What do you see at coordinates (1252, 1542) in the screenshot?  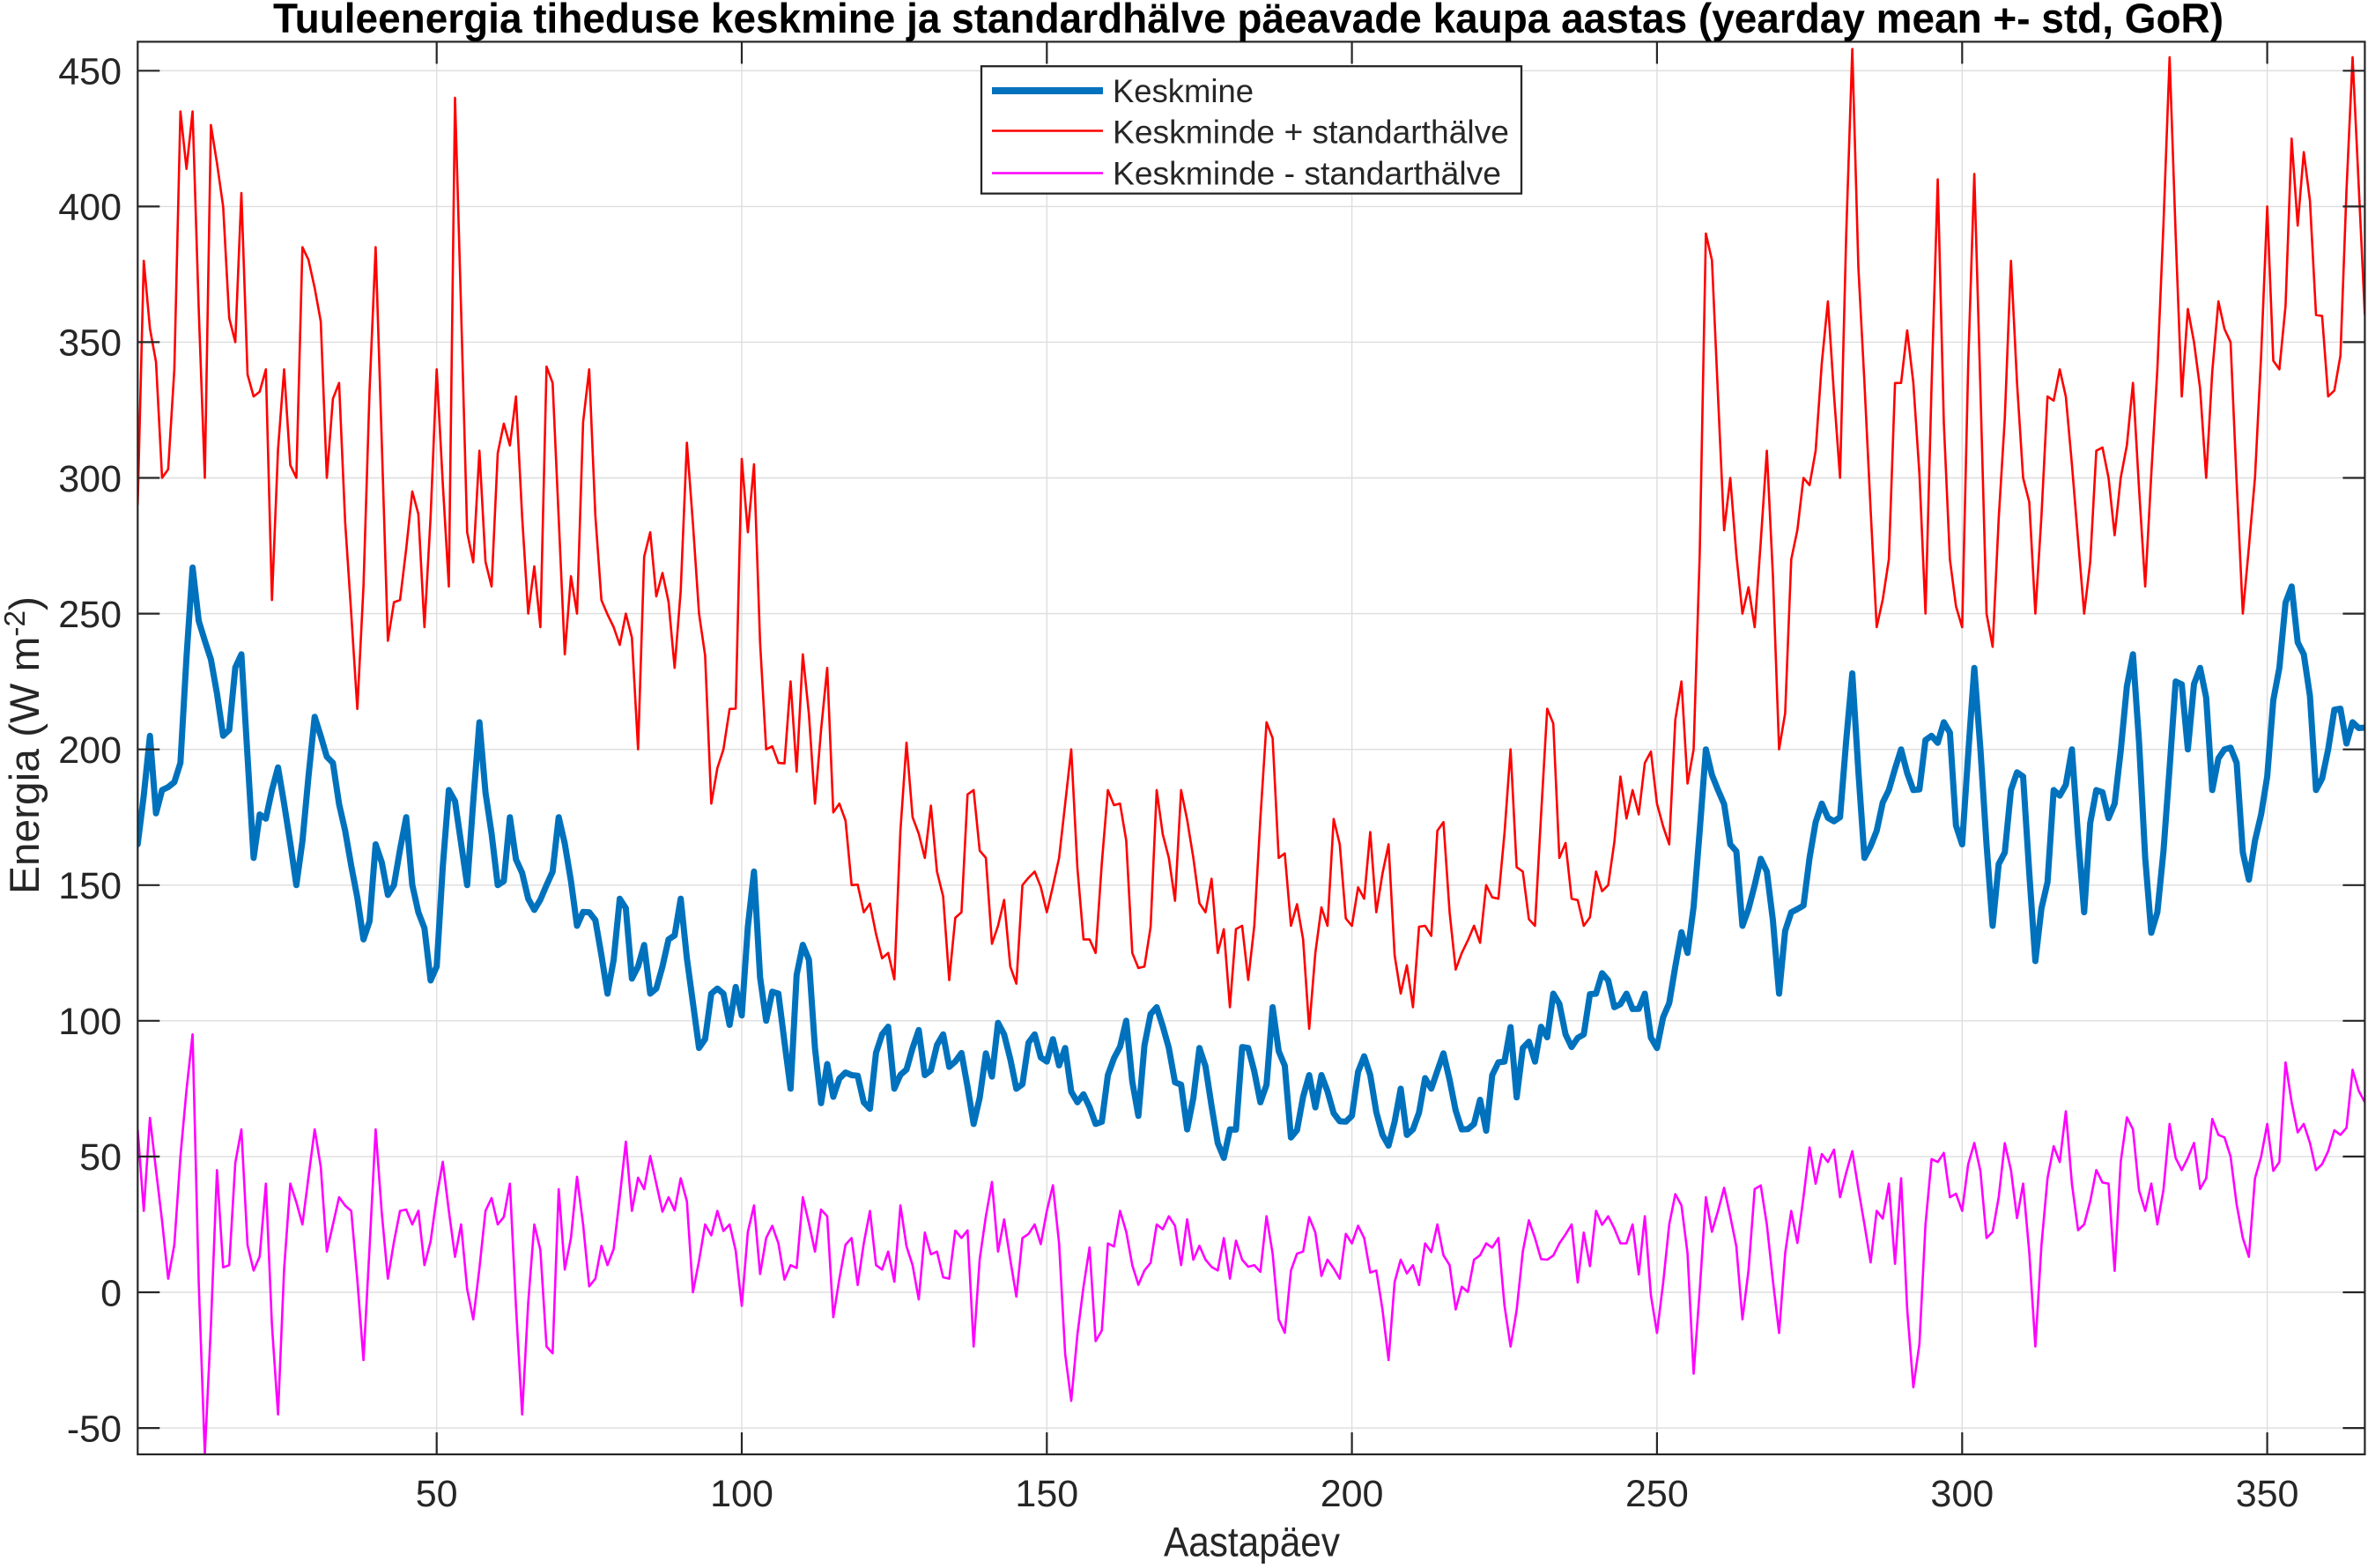 I see `svg-text: Aastapäev` at bounding box center [1252, 1542].